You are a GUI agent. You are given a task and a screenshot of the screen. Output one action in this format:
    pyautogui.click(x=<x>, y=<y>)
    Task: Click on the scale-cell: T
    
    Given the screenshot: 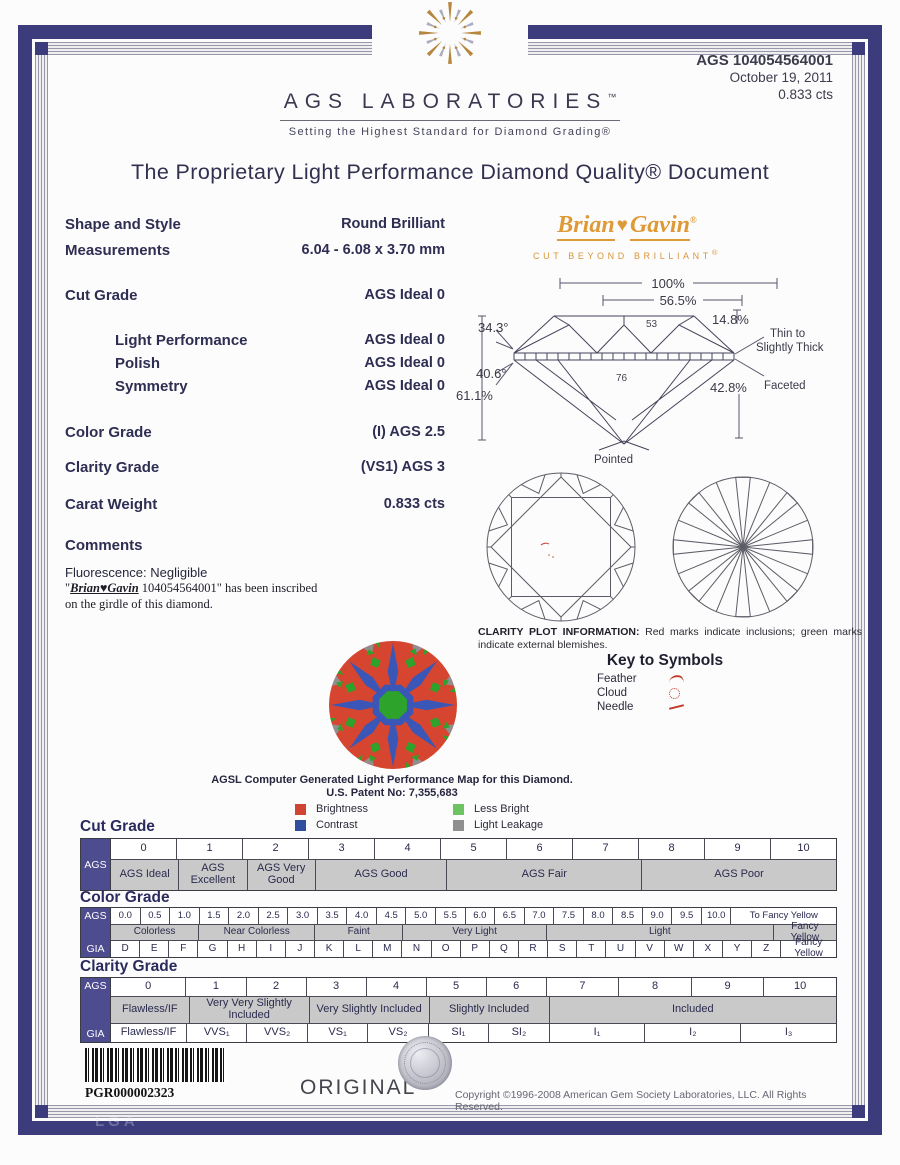 What is the action you would take?
    pyautogui.click(x=590, y=949)
    